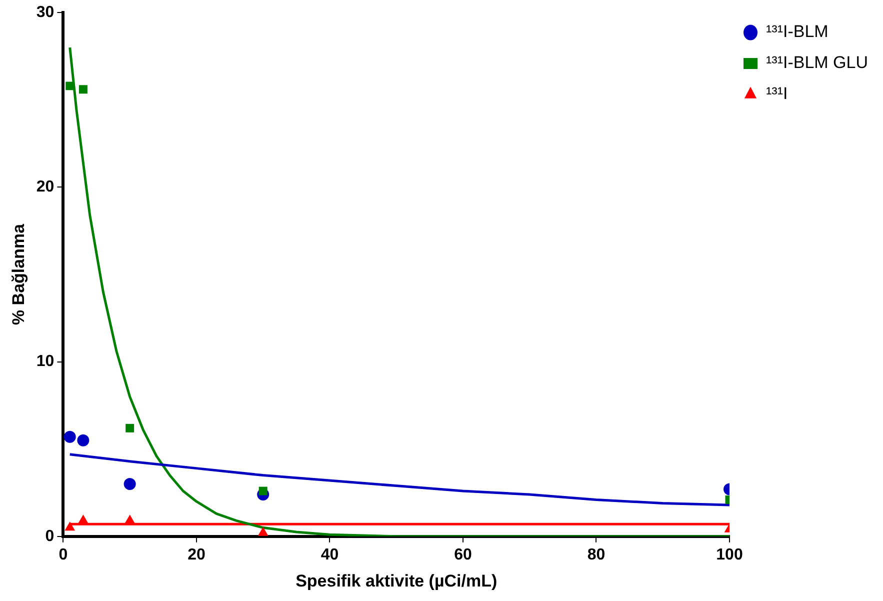 The image size is (883, 601). Describe the element at coordinates (45, 13) in the screenshot. I see `y-tick-label: 30` at that location.